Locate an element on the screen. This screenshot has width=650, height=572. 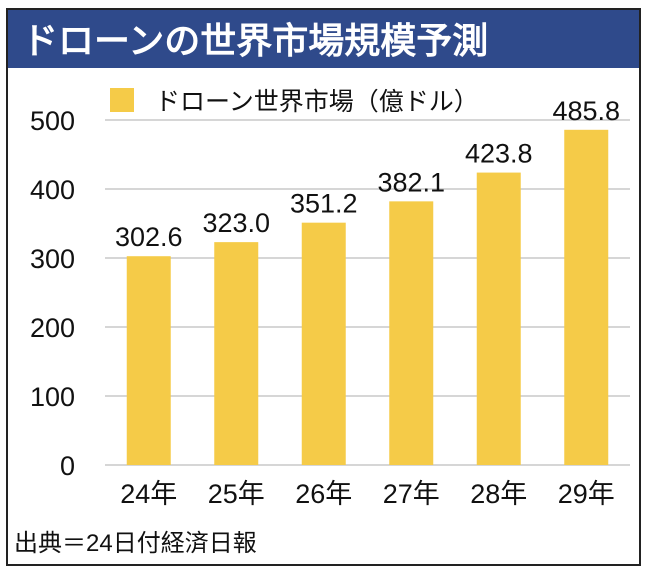
x-tick-label: 25年 is located at coordinates (236, 494).